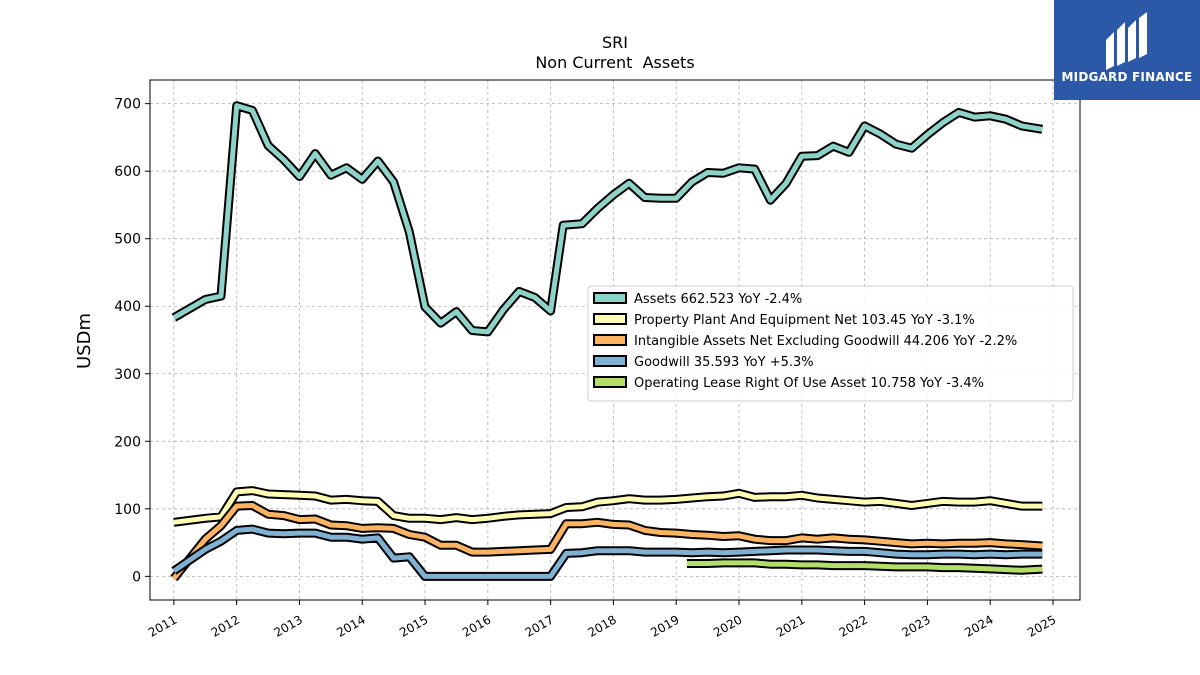 This screenshot has width=1200, height=675. Describe the element at coordinates (614, 62) in the screenshot. I see `chart-subtitle: Non Current Assets` at that location.